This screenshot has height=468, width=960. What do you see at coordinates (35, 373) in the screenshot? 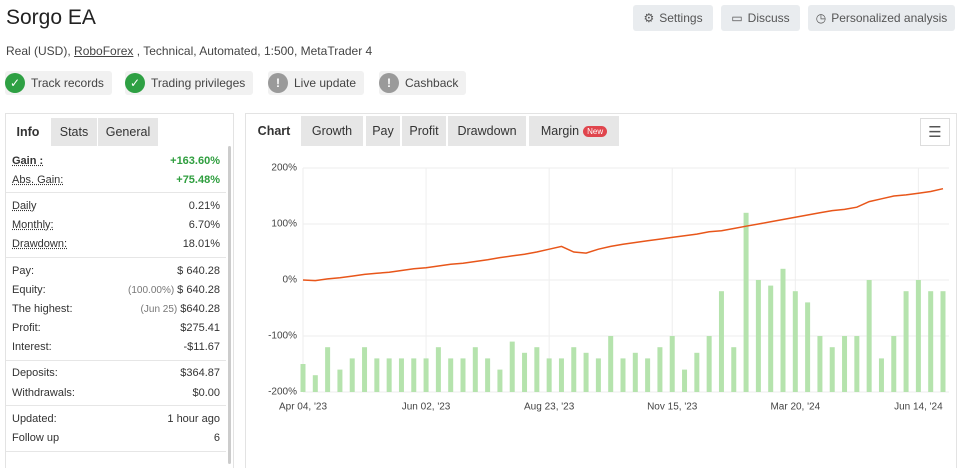
I see `stats-label: Deposits:` at bounding box center [35, 373].